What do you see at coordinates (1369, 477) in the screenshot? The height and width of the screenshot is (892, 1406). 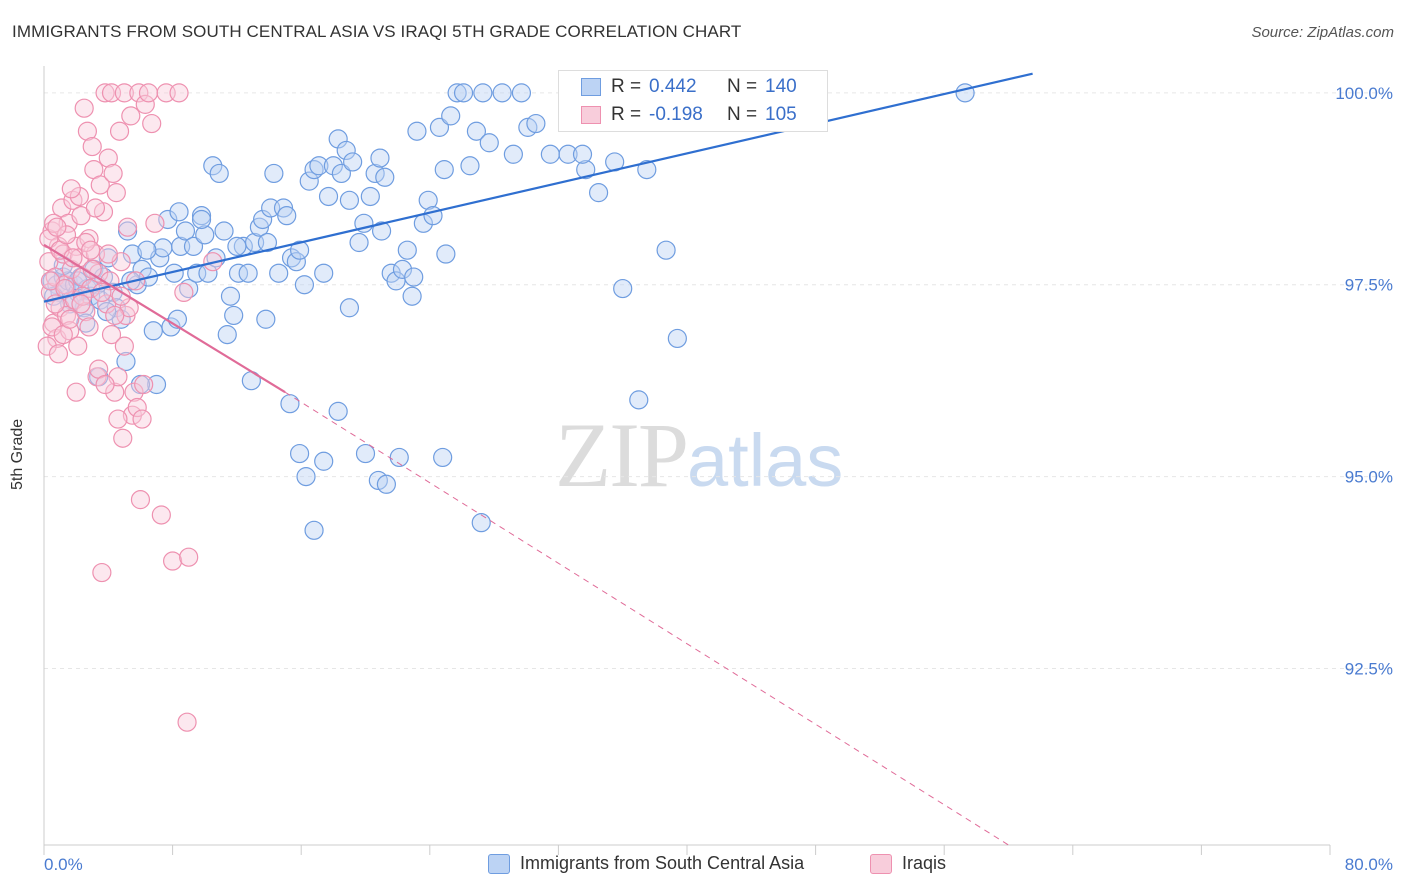 I see `y-tick-label: 95.0%` at bounding box center [1369, 477].